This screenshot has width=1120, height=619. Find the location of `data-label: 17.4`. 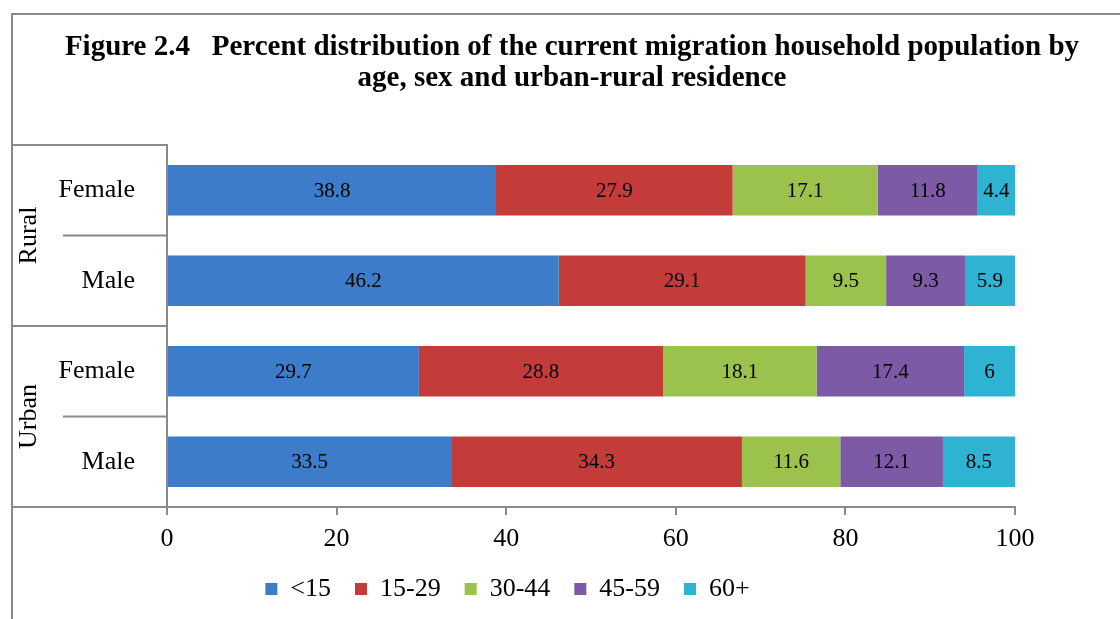

data-label: 17.4 is located at coordinates (890, 370).